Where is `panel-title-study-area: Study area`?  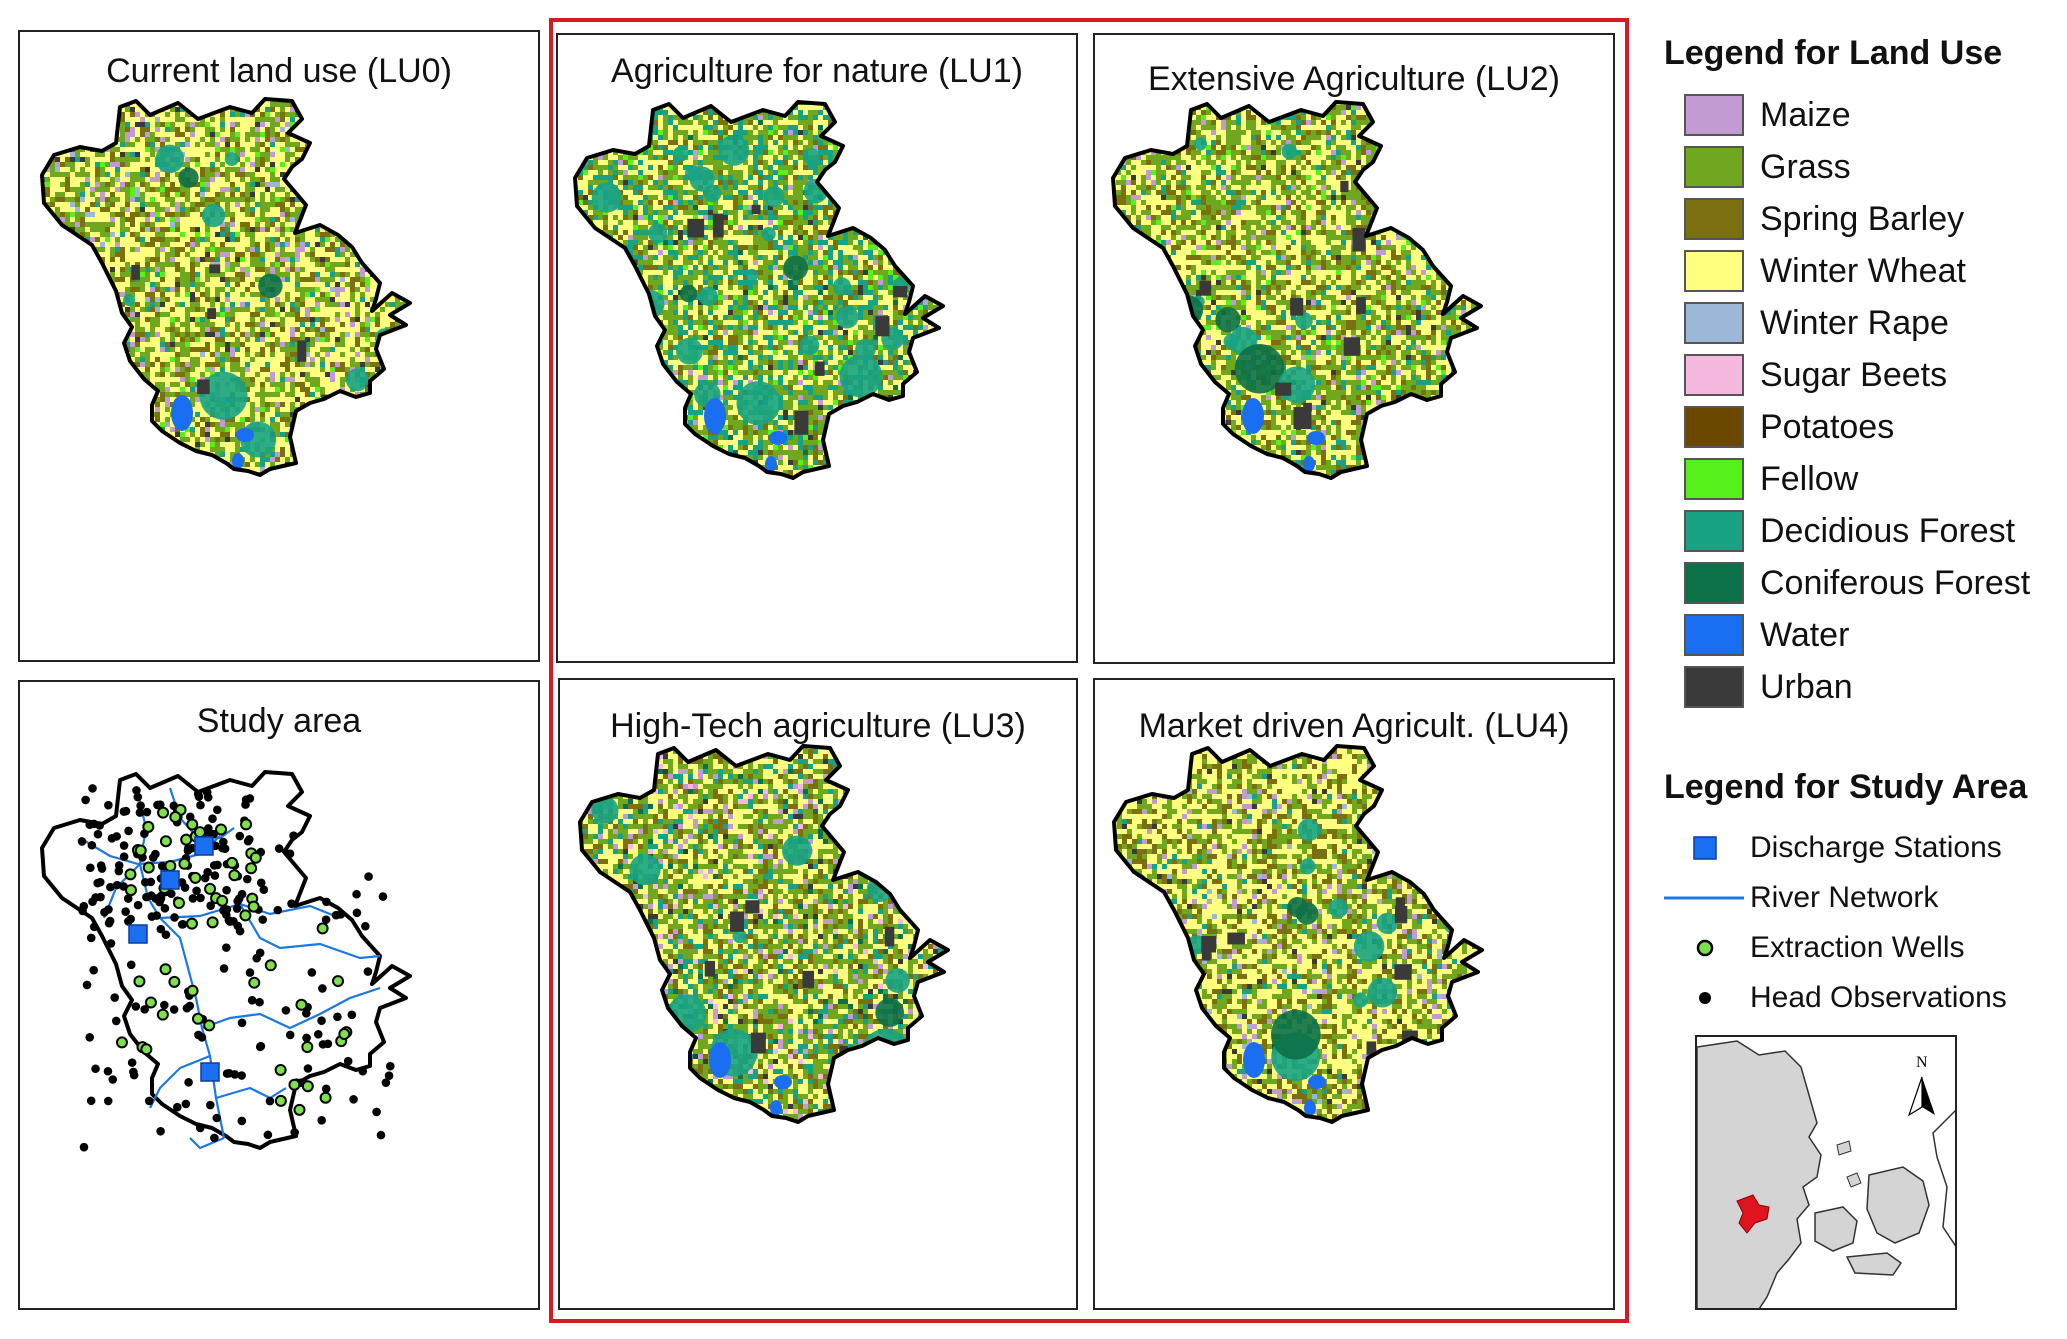
panel-title-study-area: Study area is located at coordinates (279, 721).